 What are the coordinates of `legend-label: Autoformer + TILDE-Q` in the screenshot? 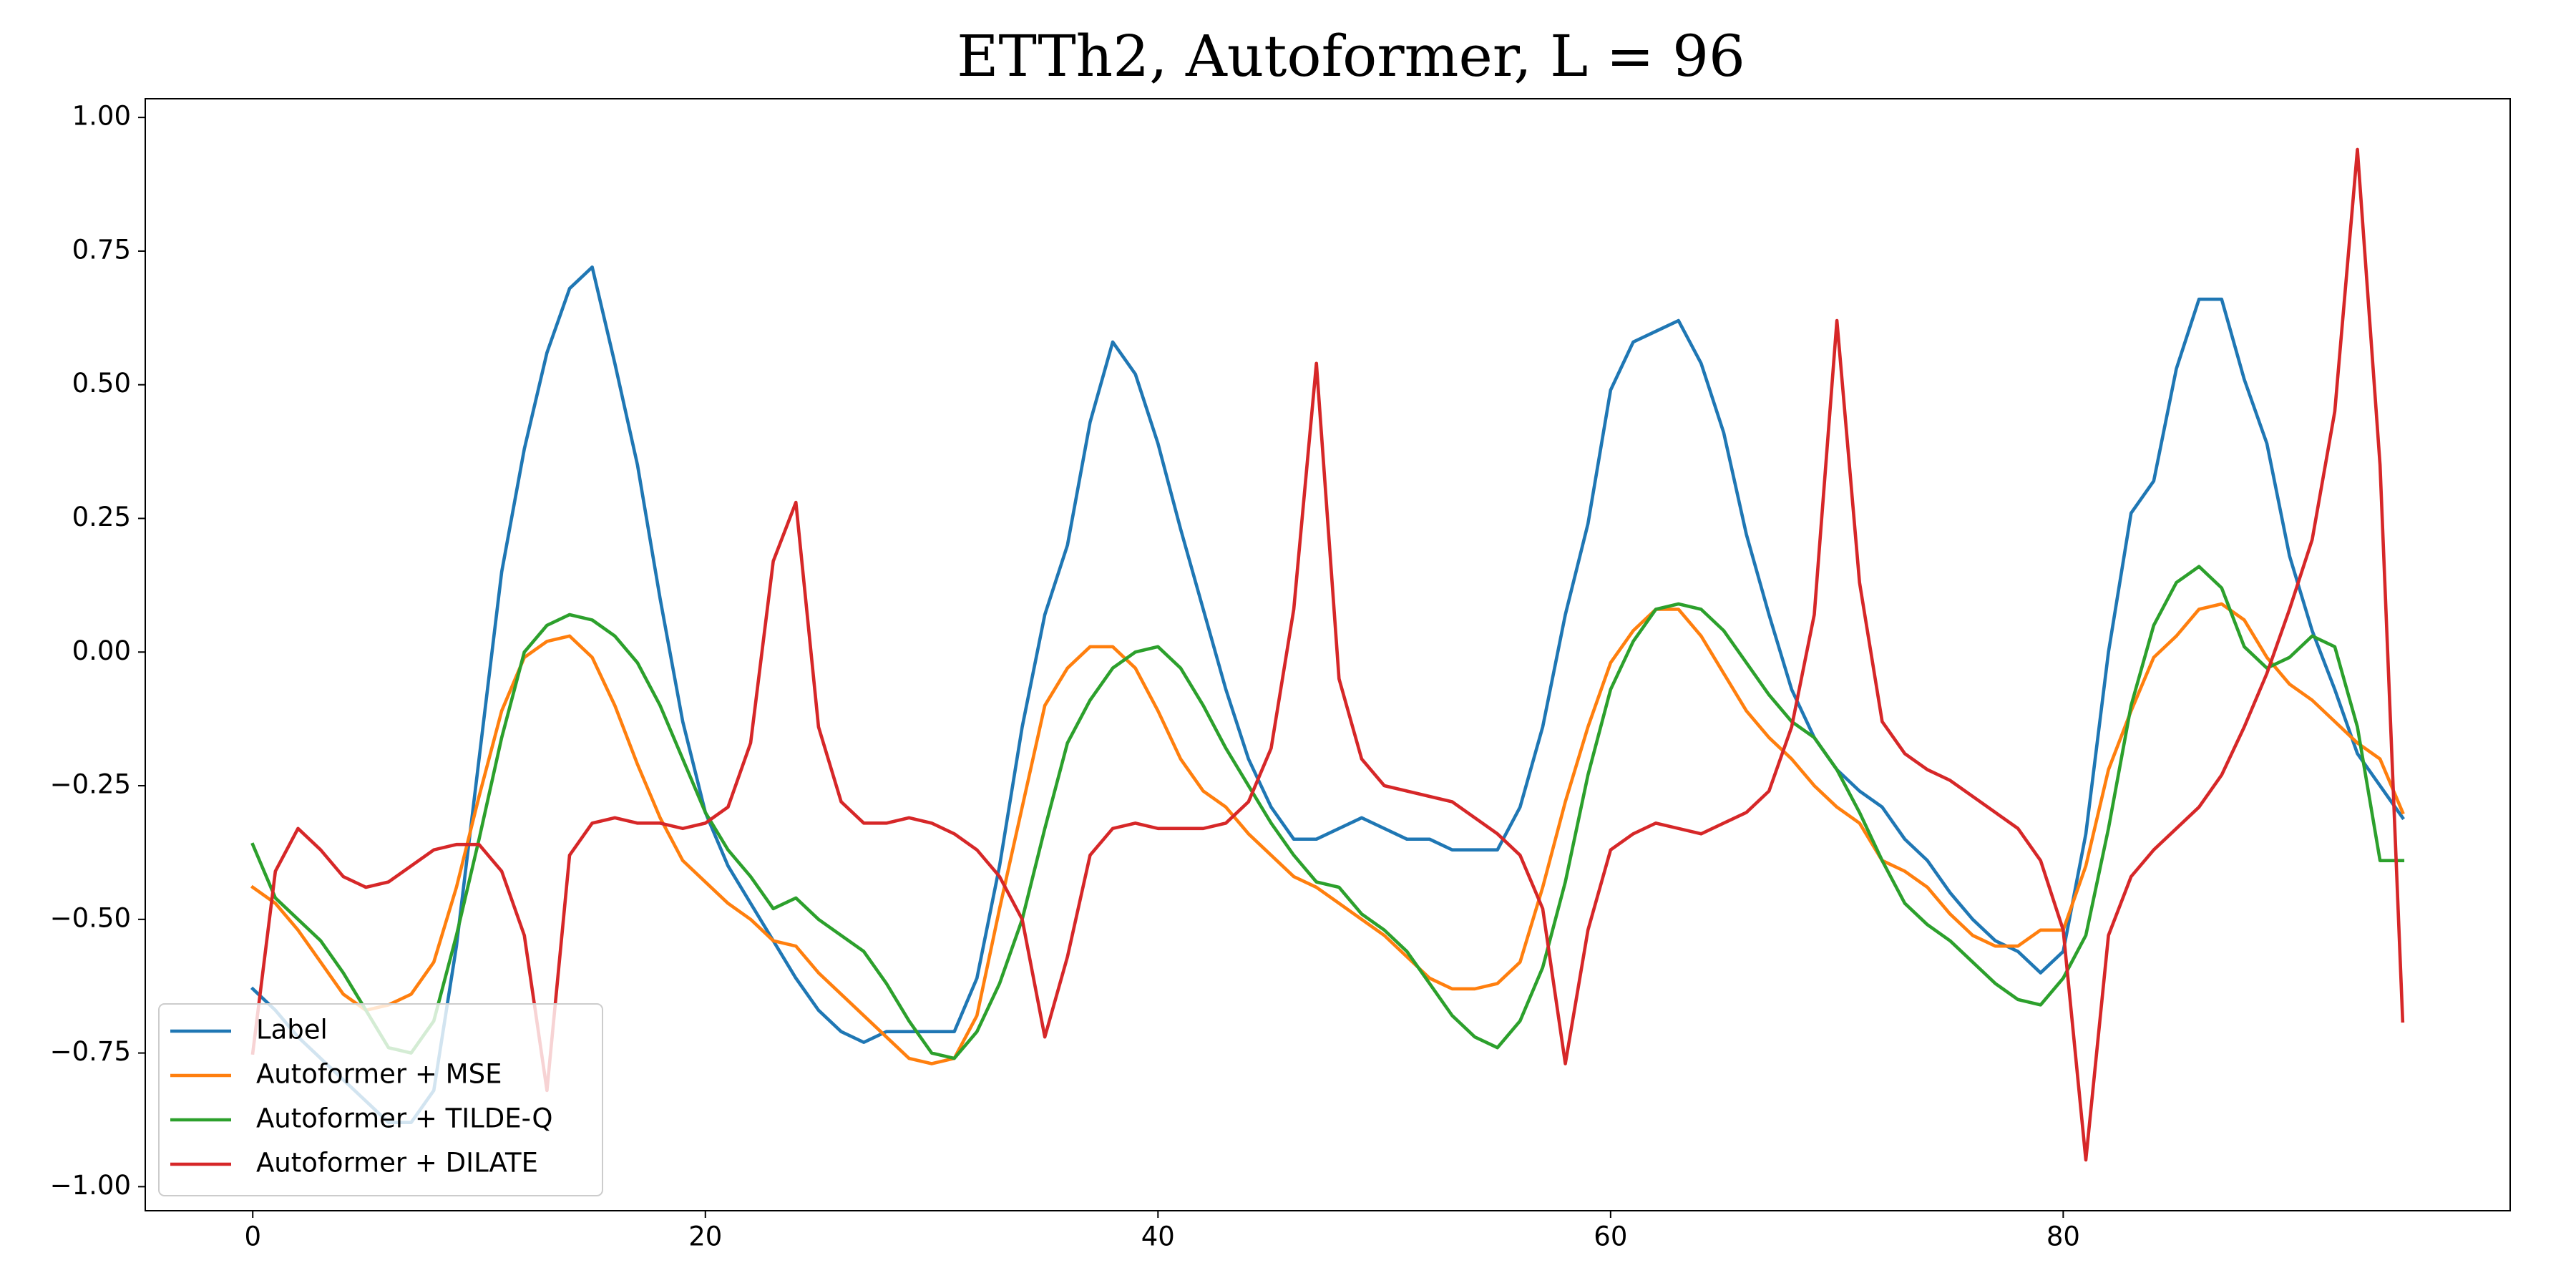 It's located at (404, 1118).